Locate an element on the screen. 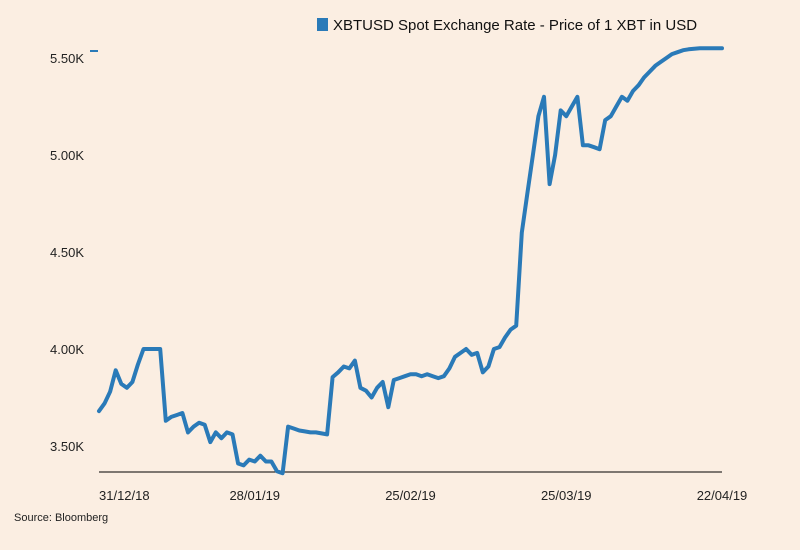 The height and width of the screenshot is (550, 800). y-tick-label: 5.50K is located at coordinates (67, 58).